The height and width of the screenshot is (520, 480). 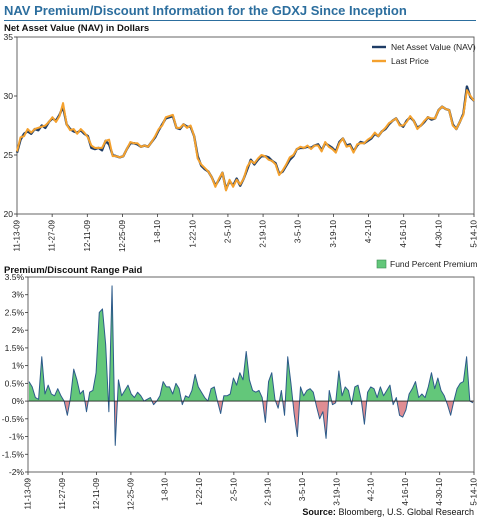 What do you see at coordinates (406, 512) in the screenshot?
I see `source-text: Bloomberg, U.S. Global Research` at bounding box center [406, 512].